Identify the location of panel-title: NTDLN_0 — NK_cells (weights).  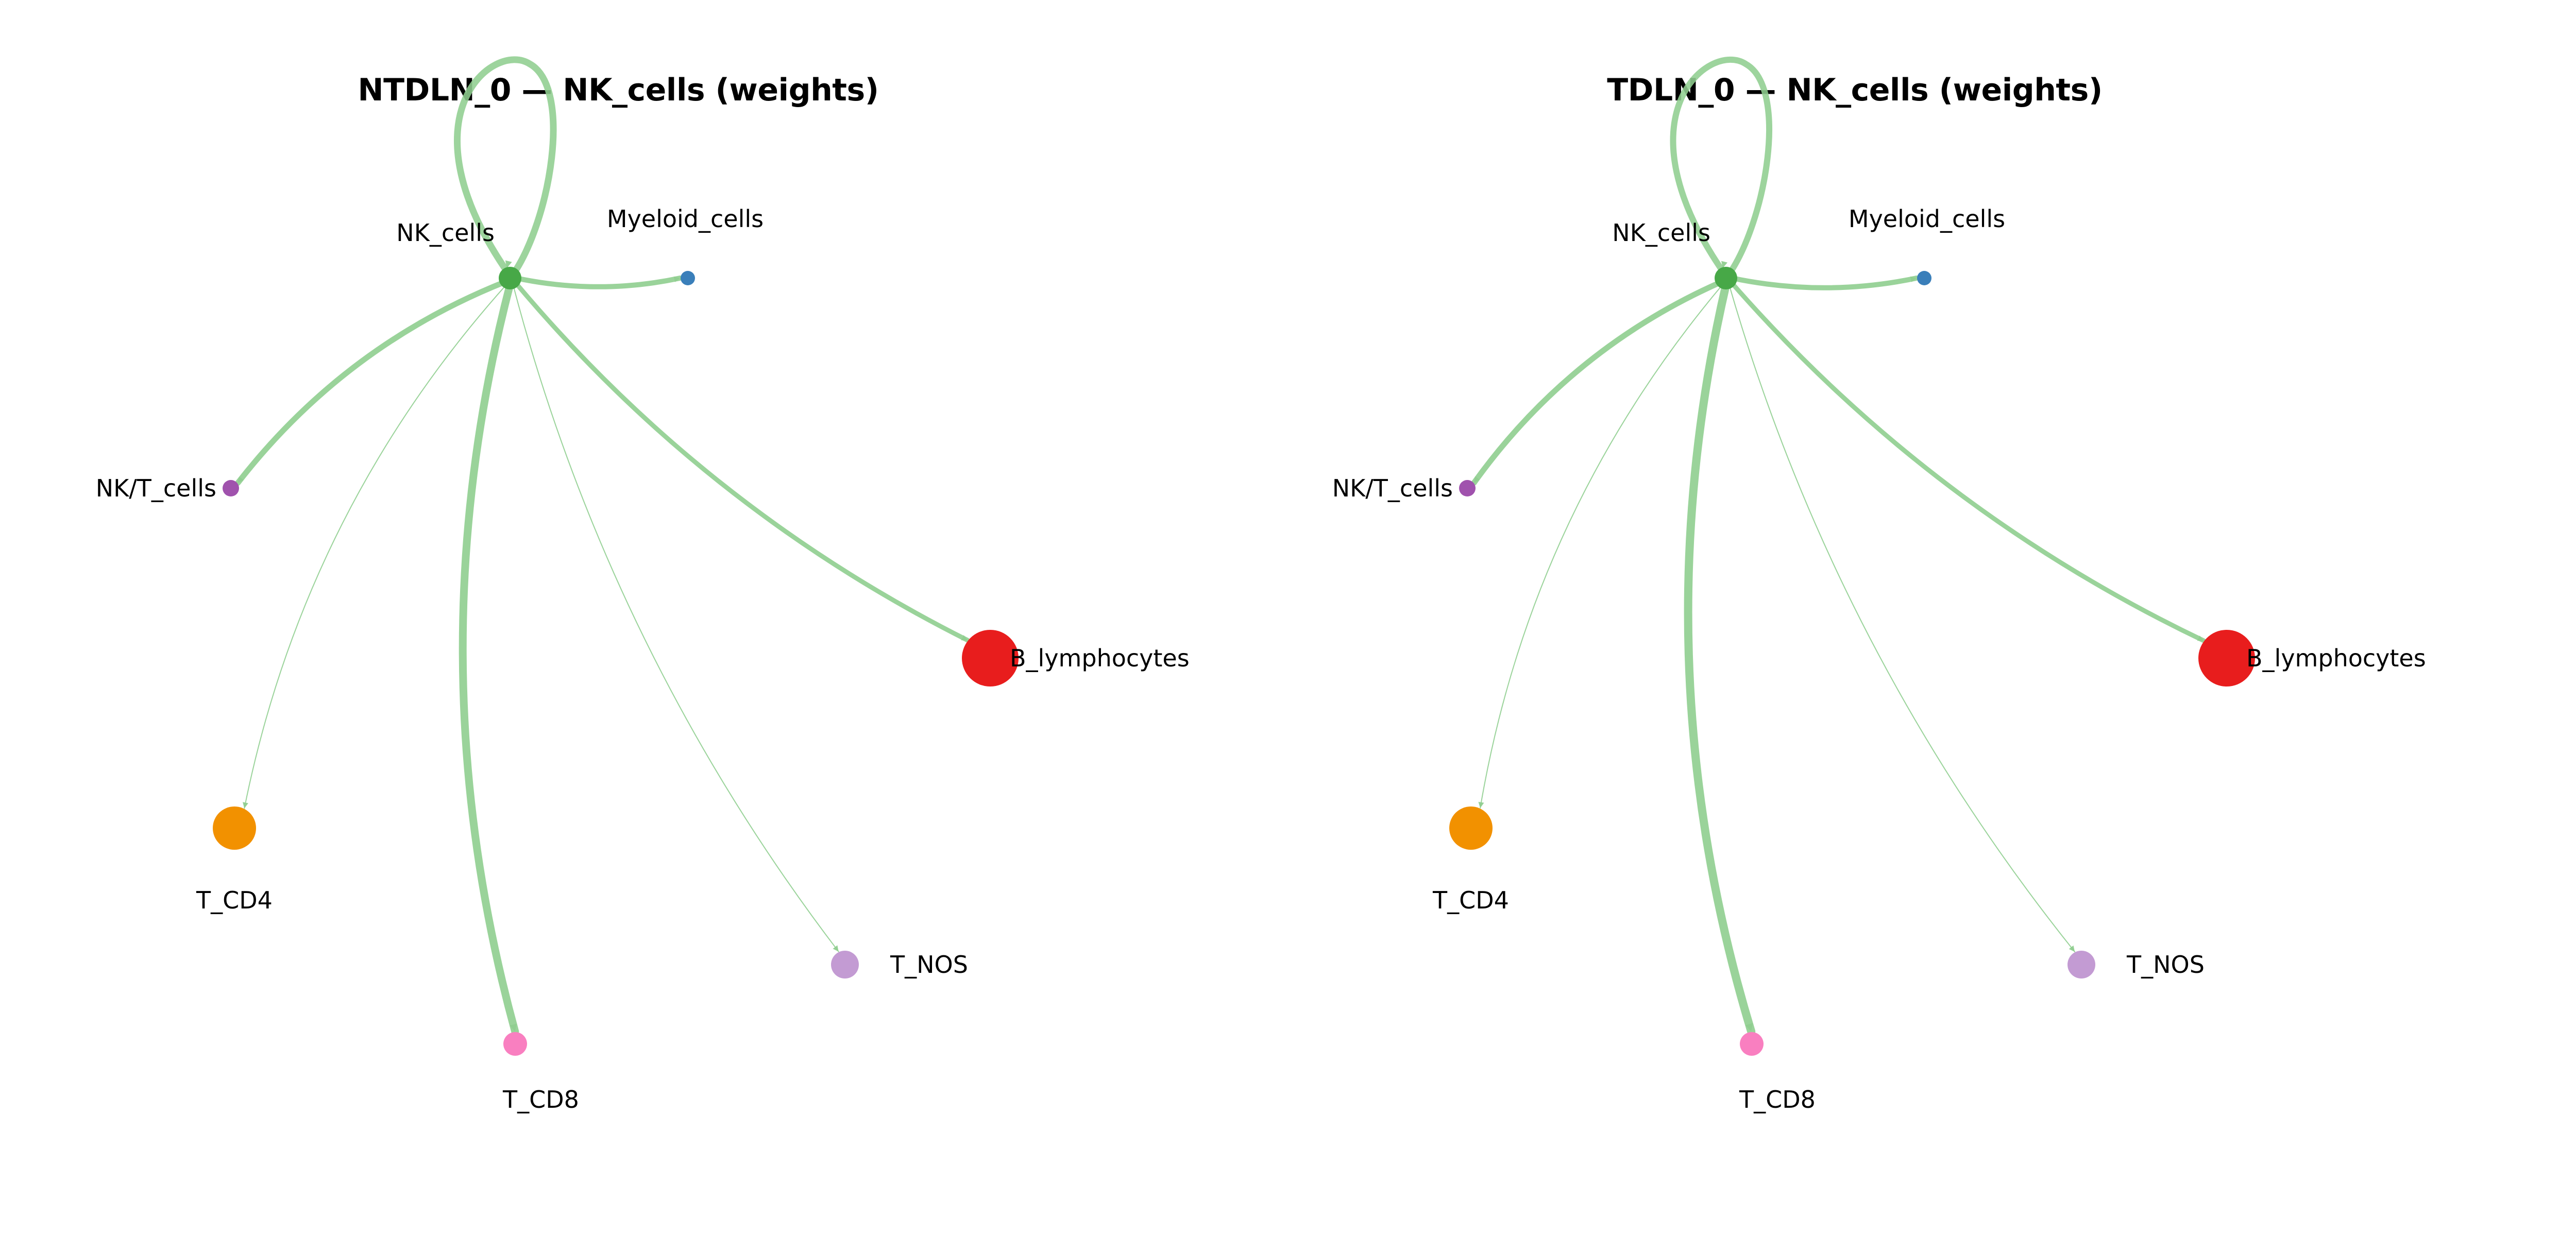
(619, 90).